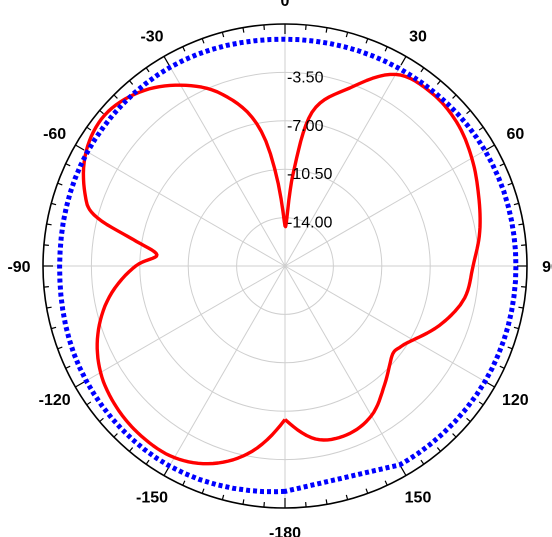  I want to click on angle-tick-label: 90, so click(547, 267).